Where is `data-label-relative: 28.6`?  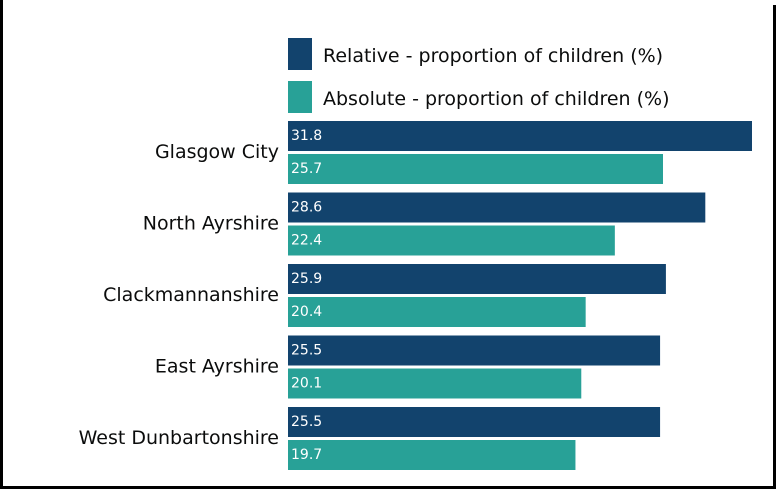 data-label-relative: 28.6 is located at coordinates (306, 208).